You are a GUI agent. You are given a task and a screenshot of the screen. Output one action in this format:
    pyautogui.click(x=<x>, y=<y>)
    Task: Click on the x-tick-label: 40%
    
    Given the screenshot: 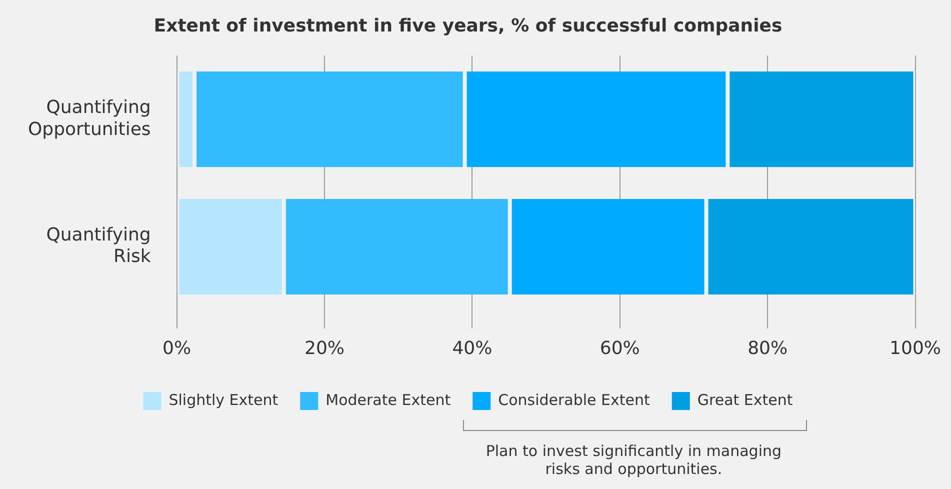 What is the action you would take?
    pyautogui.click(x=472, y=348)
    